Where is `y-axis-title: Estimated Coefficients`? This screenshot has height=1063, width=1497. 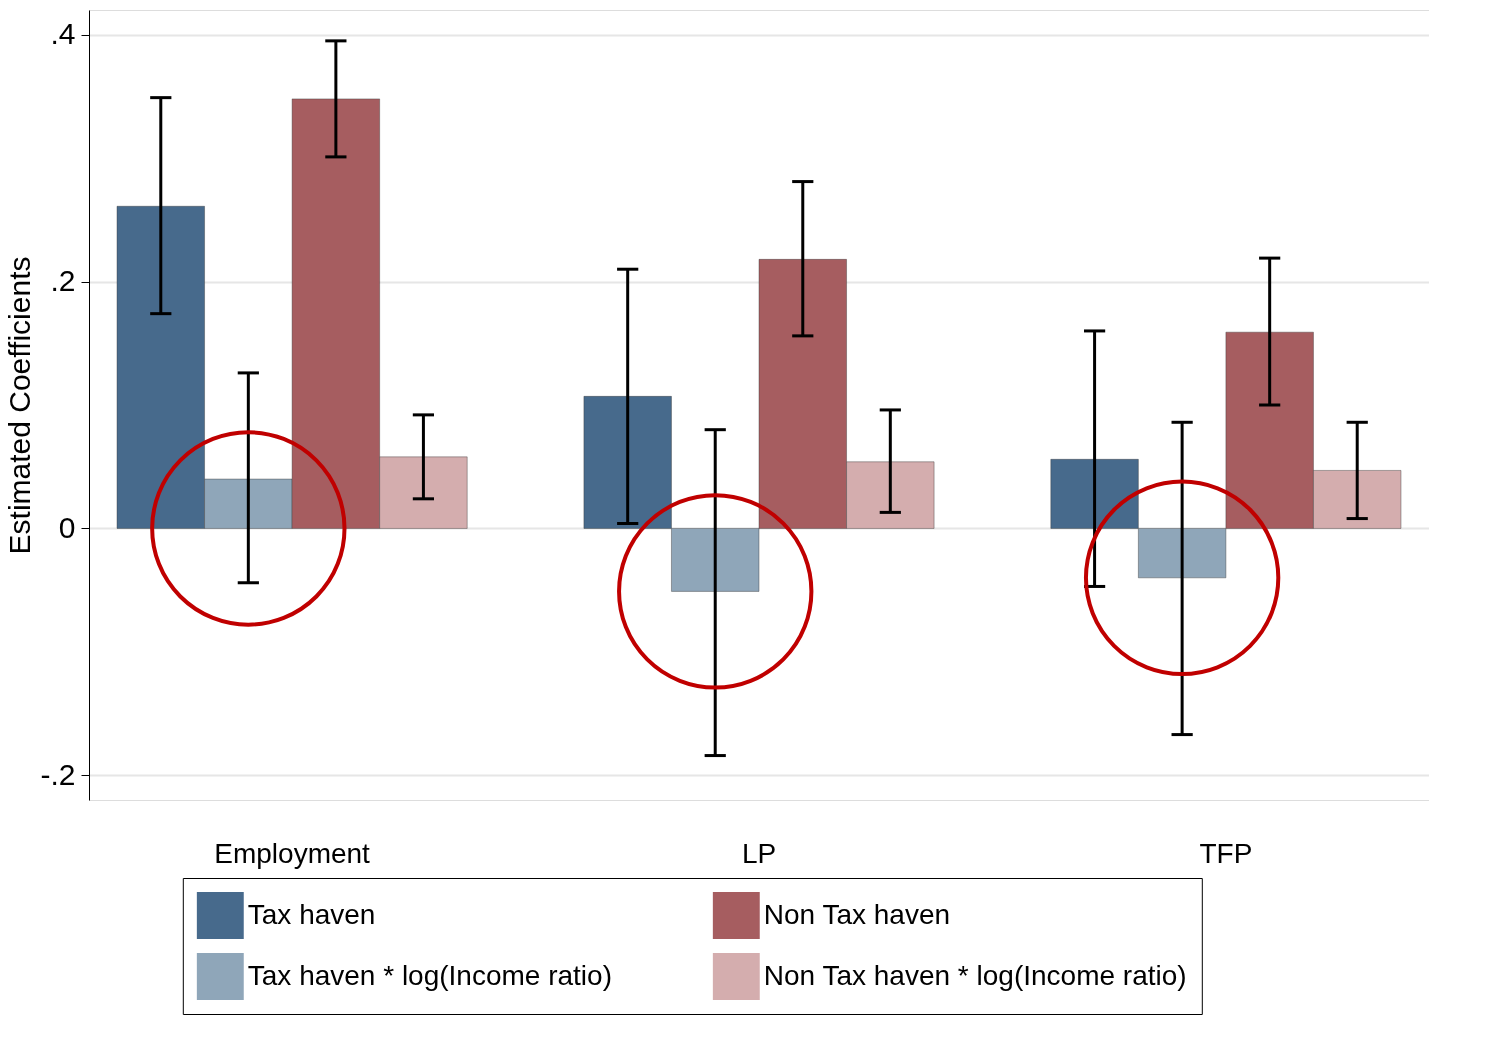
y-axis-title: Estimated Coefficients is located at coordinates (20, 405).